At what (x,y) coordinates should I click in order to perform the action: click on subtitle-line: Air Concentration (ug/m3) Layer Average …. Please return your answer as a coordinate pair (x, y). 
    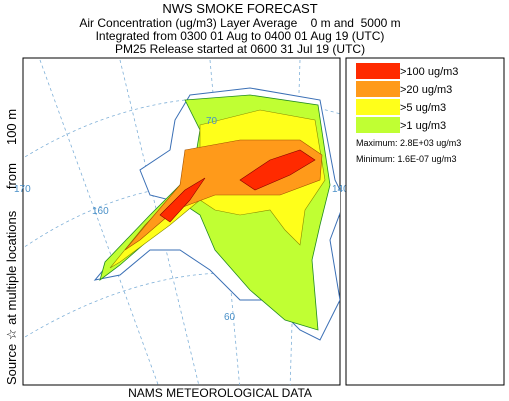
    Looking at the image, I should click on (239, 23).